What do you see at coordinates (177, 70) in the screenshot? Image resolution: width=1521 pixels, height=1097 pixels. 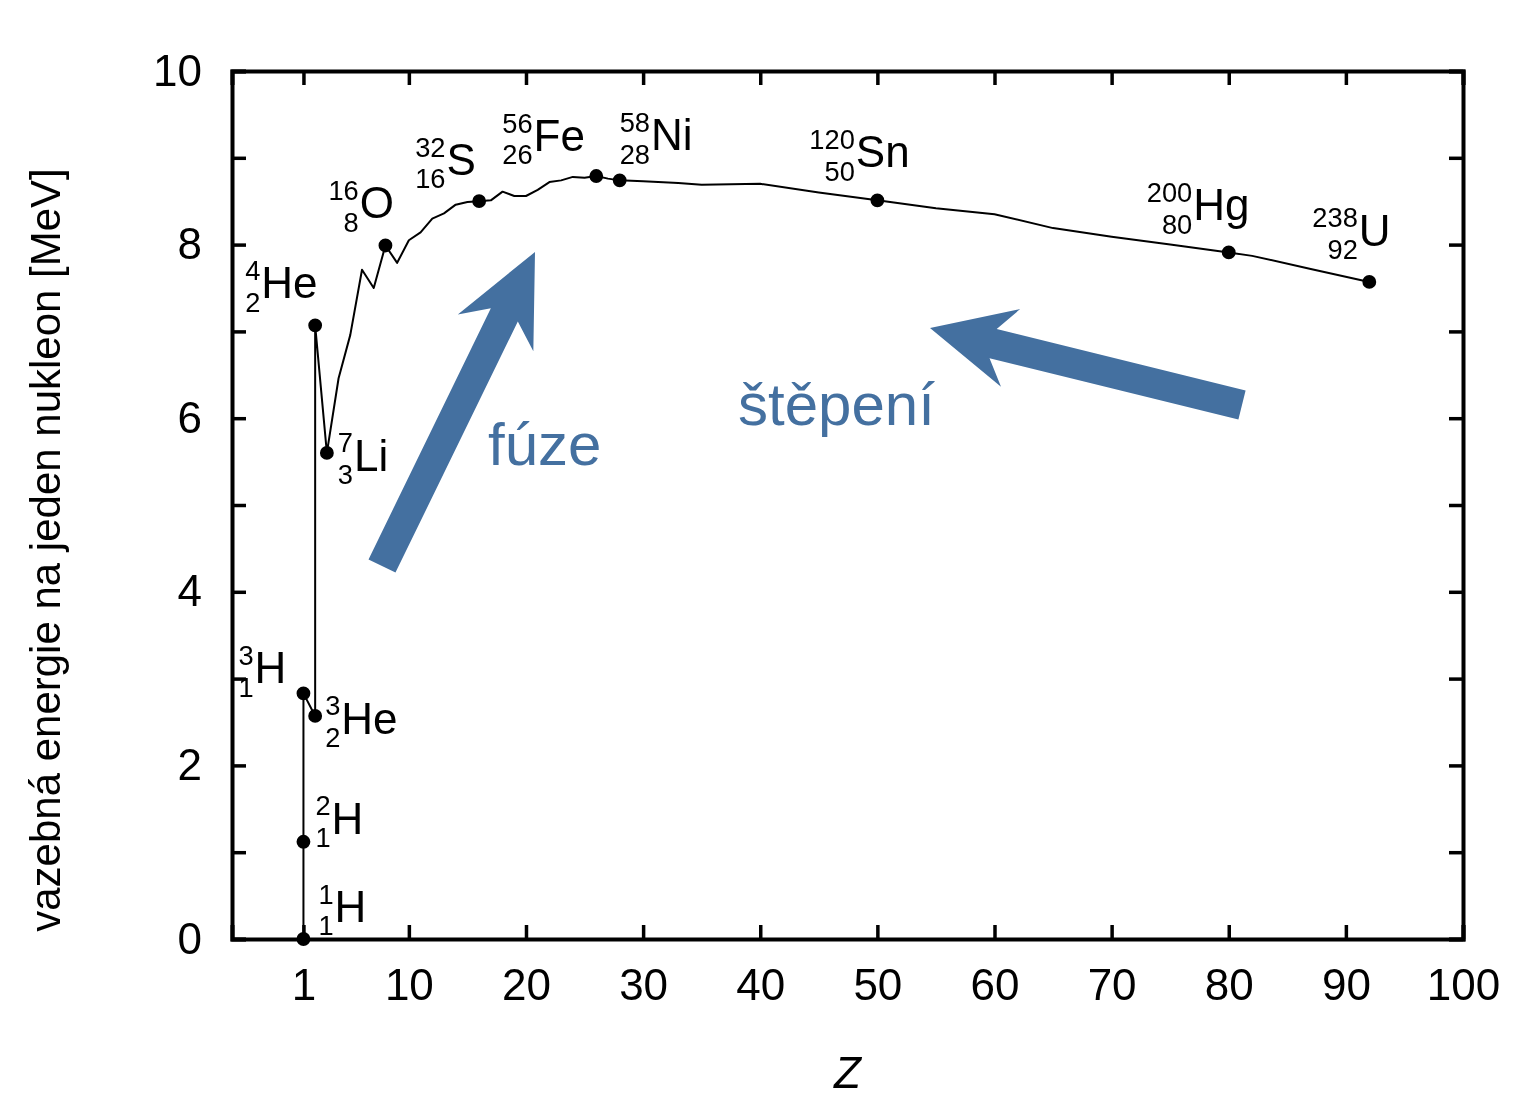 I see `y-tick-label: 10` at bounding box center [177, 70].